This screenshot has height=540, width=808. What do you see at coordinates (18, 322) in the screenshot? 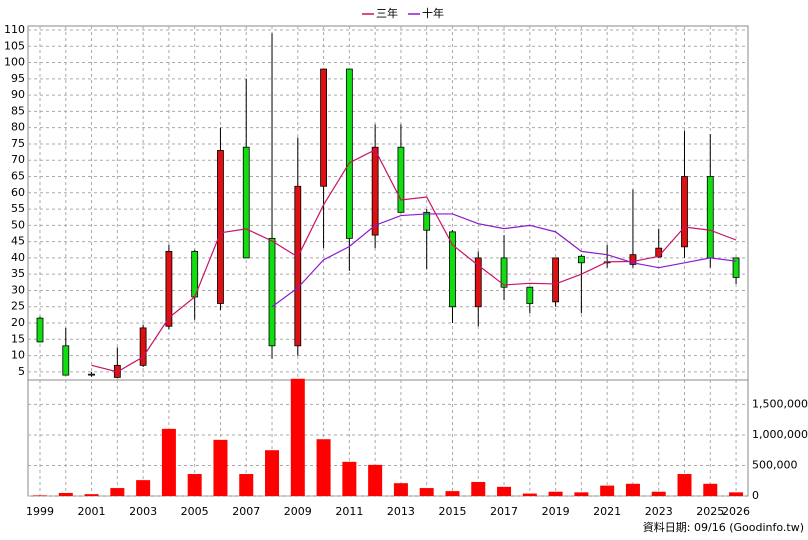
I see `y-tick-label: 20` at bounding box center [18, 322].